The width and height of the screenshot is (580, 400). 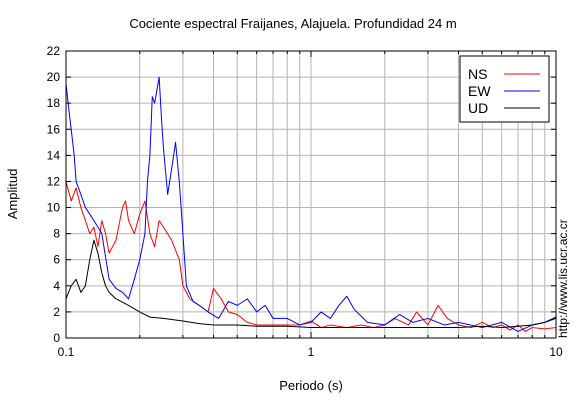 I want to click on y-tick-label: 14, so click(x=54, y=155).